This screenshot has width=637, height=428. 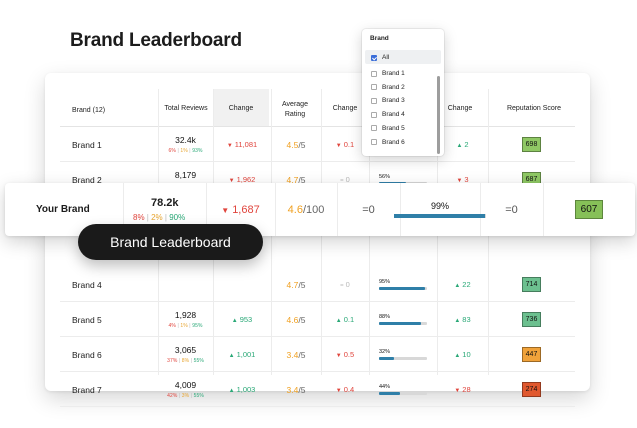 What do you see at coordinates (317, 126) in the screenshot?
I see `header-divider` at bounding box center [317, 126].